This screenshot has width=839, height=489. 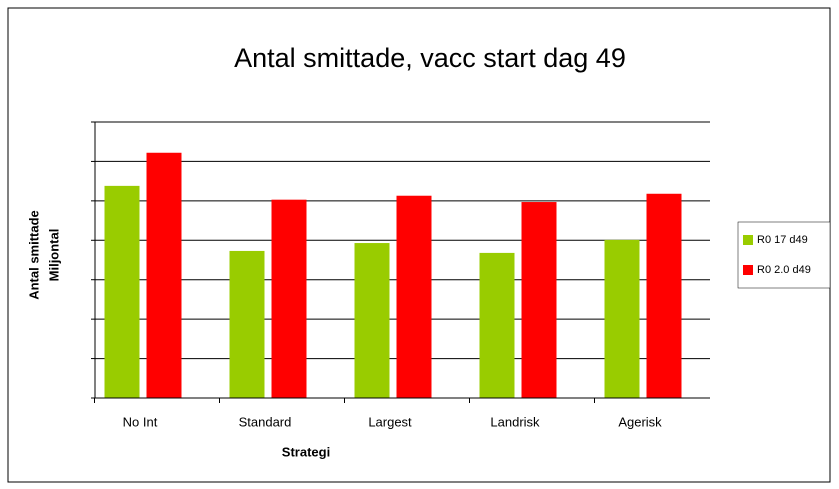 I want to click on x-tick-label: Landrisk, so click(x=515, y=421).